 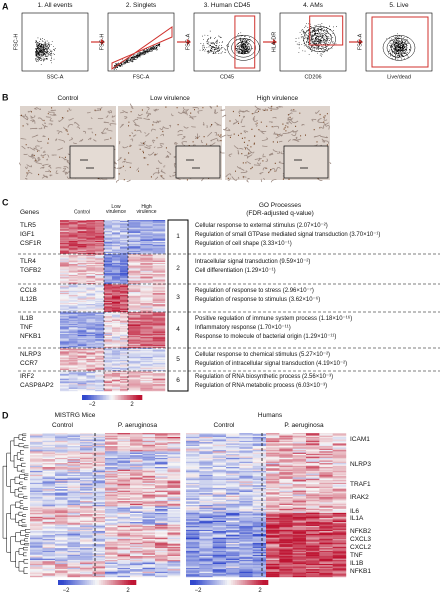 I want to click on gene-label: TGFB2, so click(x=30, y=270).